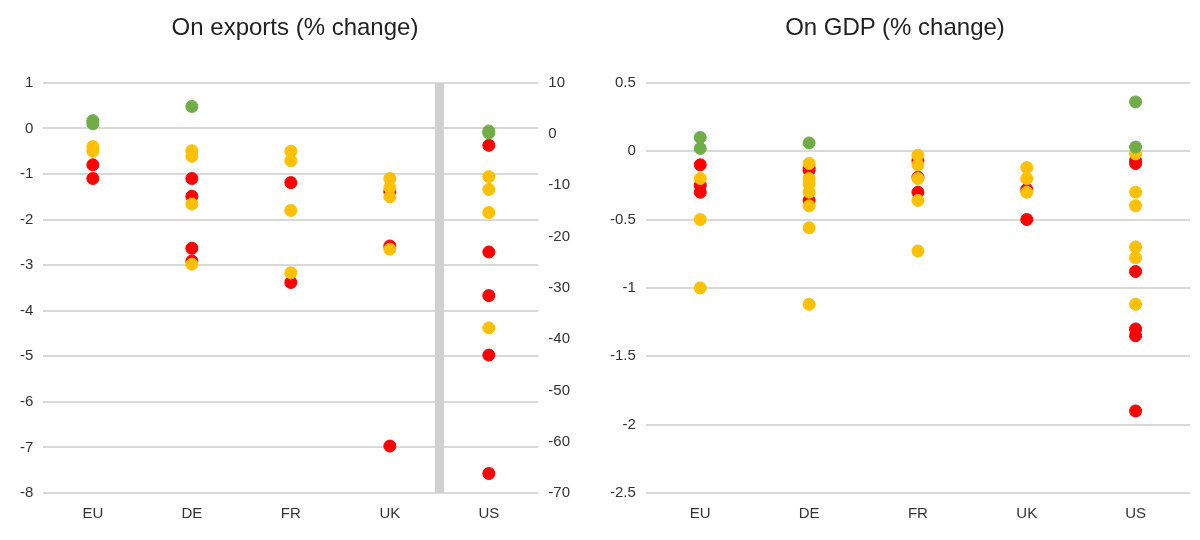 The image size is (1200, 540). What do you see at coordinates (26, 309) in the screenshot?
I see `y-tick-label: -4` at bounding box center [26, 309].